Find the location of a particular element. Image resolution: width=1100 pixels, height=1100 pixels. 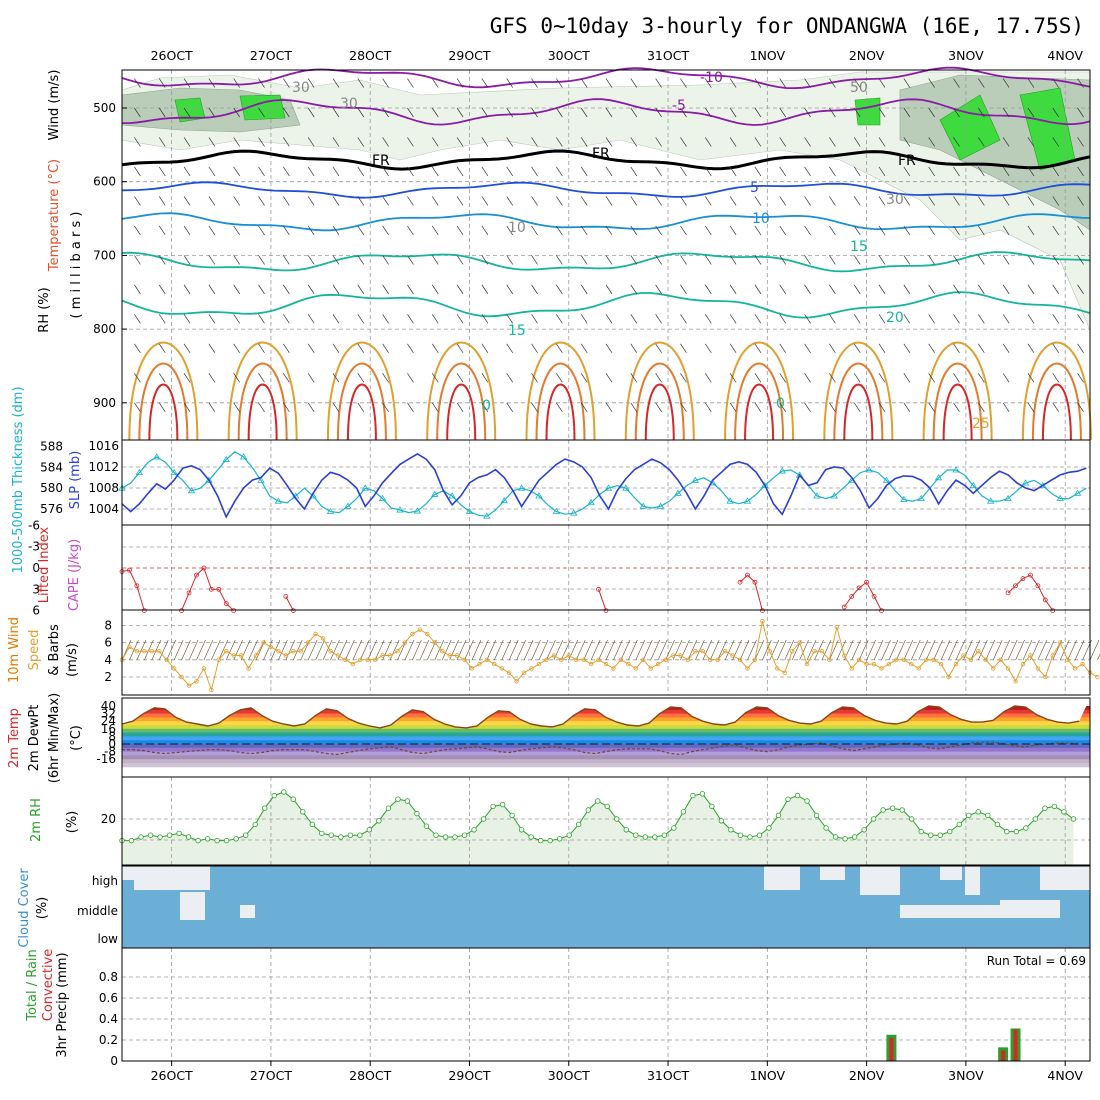

precip-ytick: 0 is located at coordinates (114, 1061).